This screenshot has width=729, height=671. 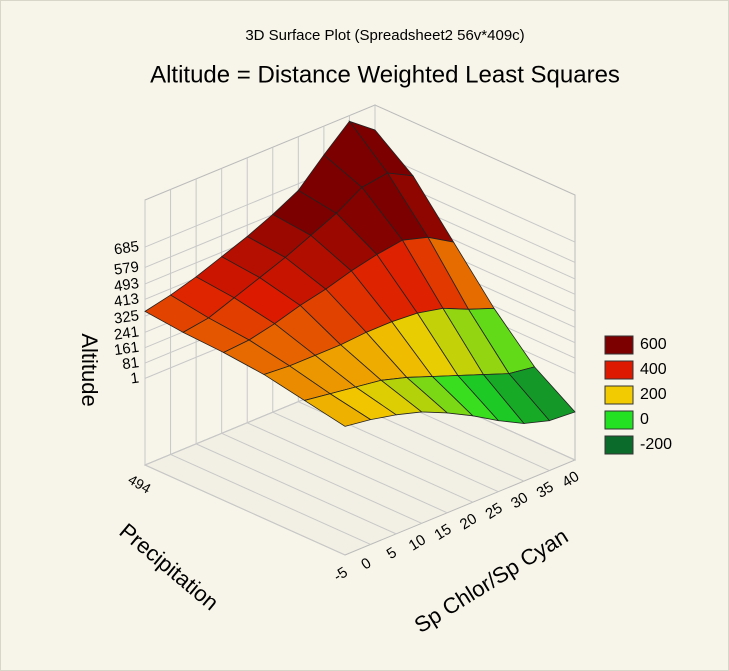 I want to click on z-tick-label: 579, so click(x=126, y=268).